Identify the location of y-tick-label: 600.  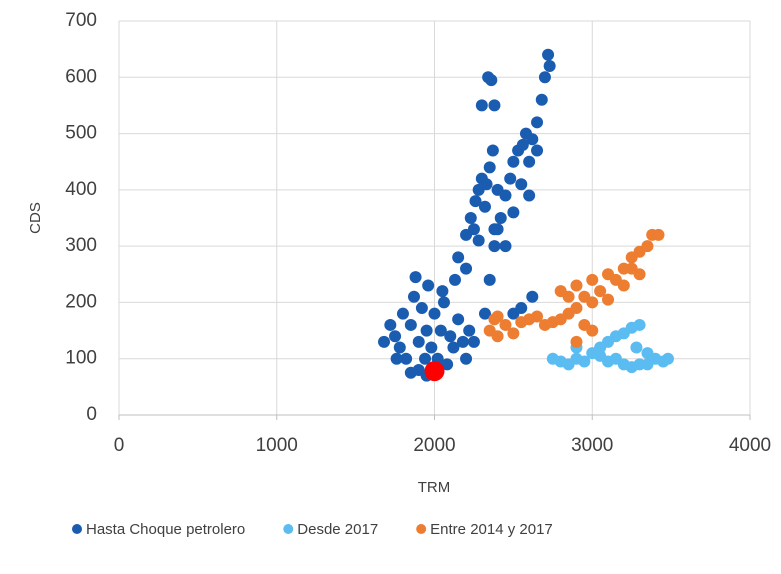
(81, 76).